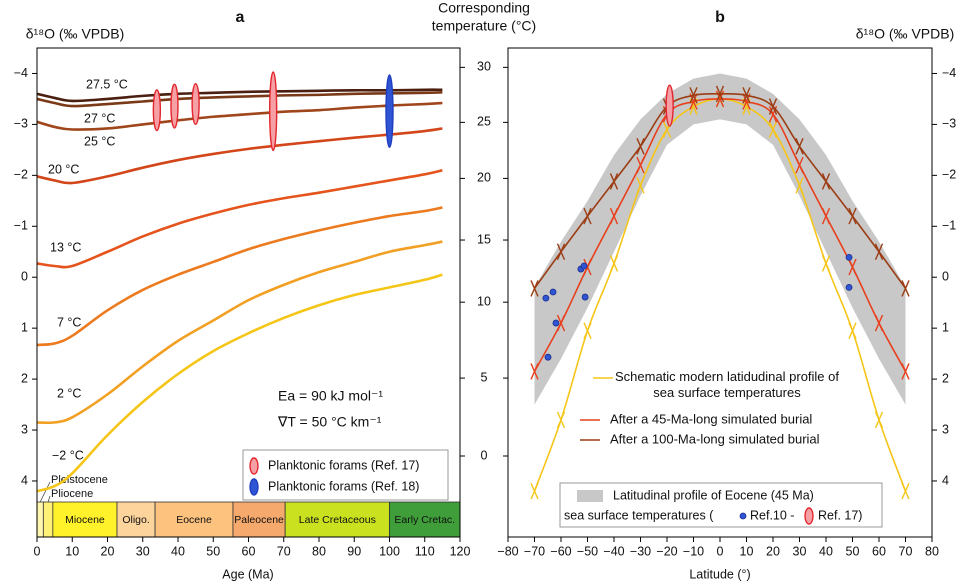 The image size is (974, 587). I want to click on x-tick-label: 100, so click(389, 551).